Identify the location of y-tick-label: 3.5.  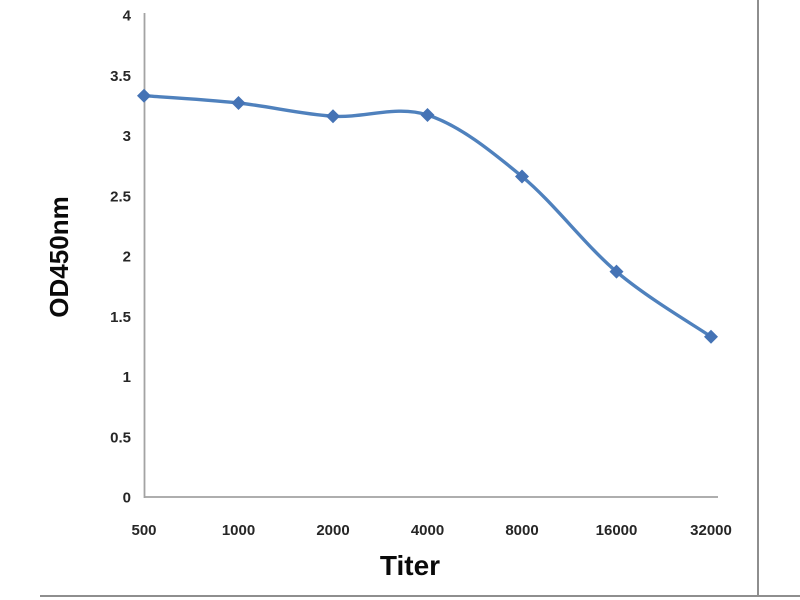
(120, 76).